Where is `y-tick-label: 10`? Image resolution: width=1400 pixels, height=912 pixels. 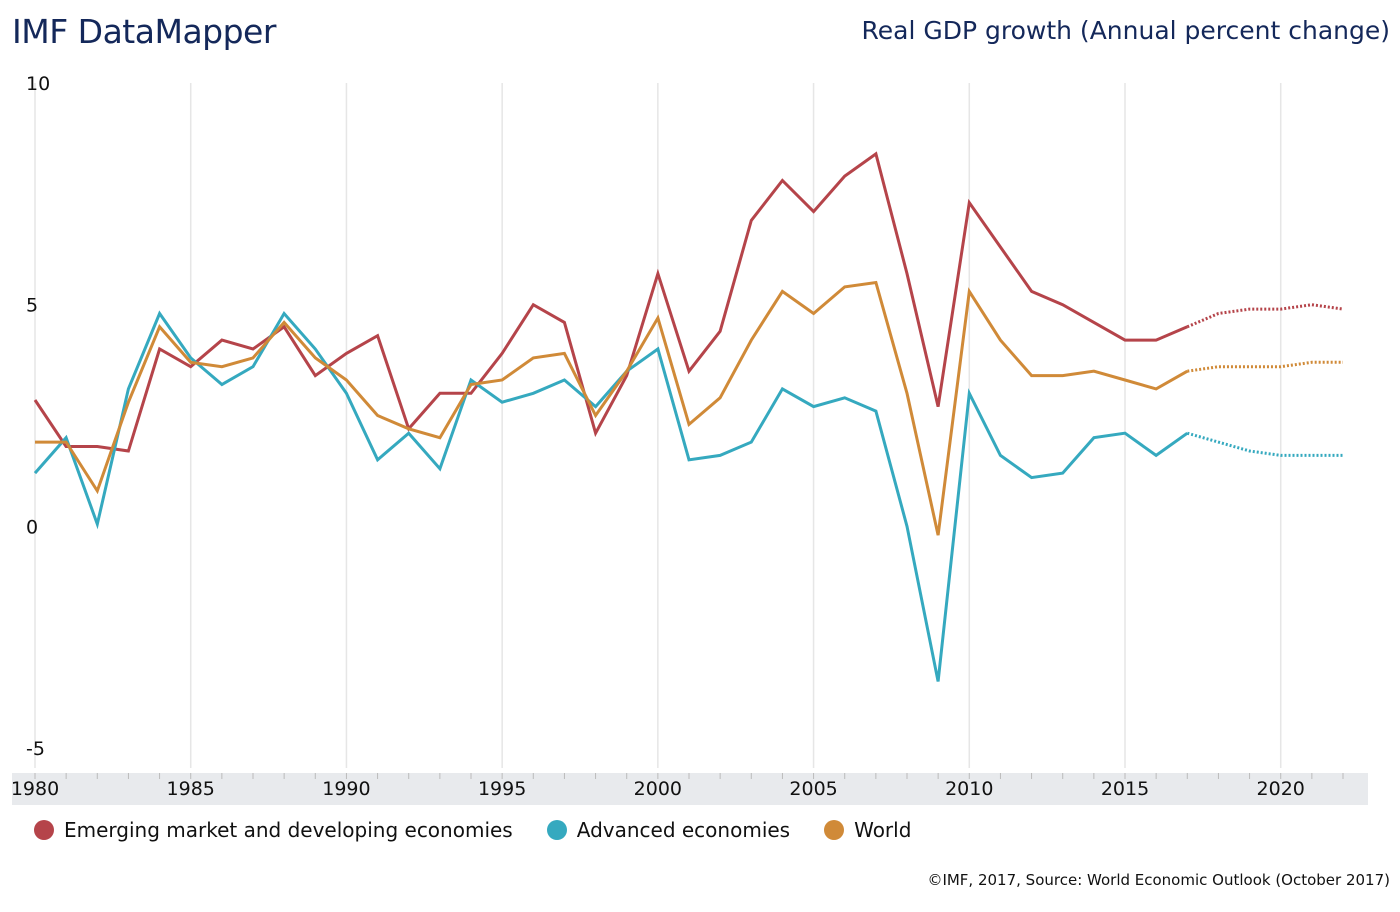
y-tick-label: 10 is located at coordinates (38, 84).